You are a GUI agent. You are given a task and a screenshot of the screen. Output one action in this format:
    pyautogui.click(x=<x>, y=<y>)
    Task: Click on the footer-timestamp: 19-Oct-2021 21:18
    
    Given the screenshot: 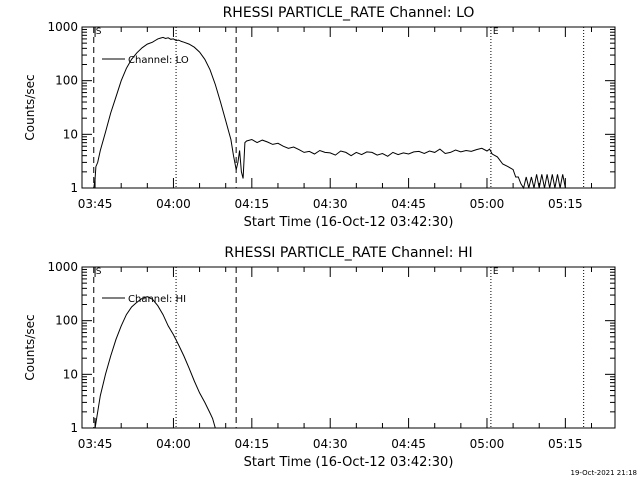 What is the action you would take?
    pyautogui.click(x=604, y=473)
    